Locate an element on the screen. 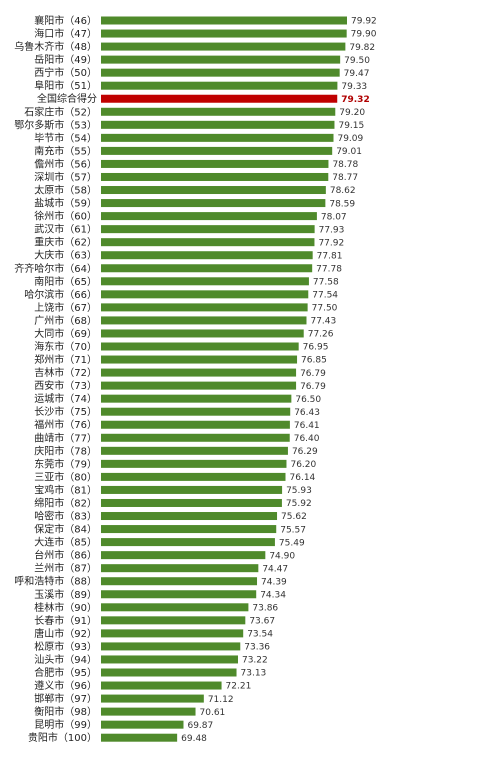 The image size is (486, 772). category-label: 襄阳市（46） is located at coordinates (65, 20).